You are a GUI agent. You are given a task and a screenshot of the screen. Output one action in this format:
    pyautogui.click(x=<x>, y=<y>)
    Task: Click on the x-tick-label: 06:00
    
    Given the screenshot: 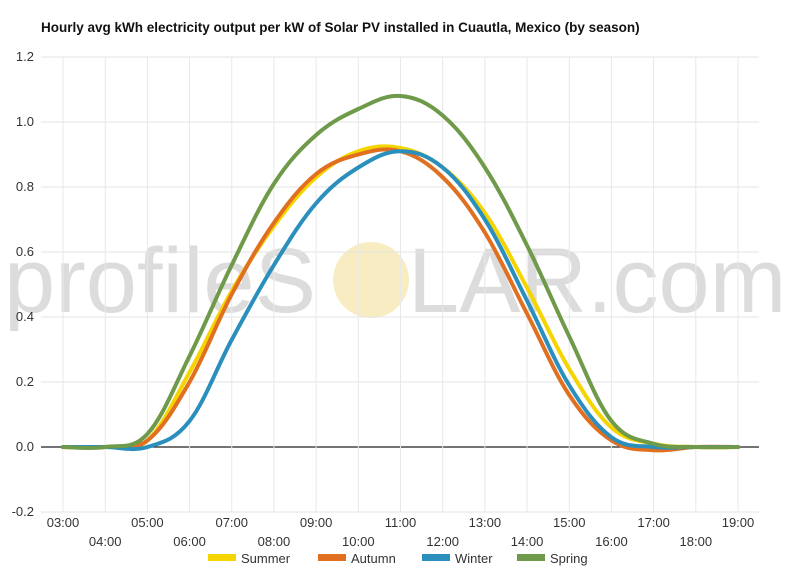 What is the action you would take?
    pyautogui.click(x=189, y=541)
    